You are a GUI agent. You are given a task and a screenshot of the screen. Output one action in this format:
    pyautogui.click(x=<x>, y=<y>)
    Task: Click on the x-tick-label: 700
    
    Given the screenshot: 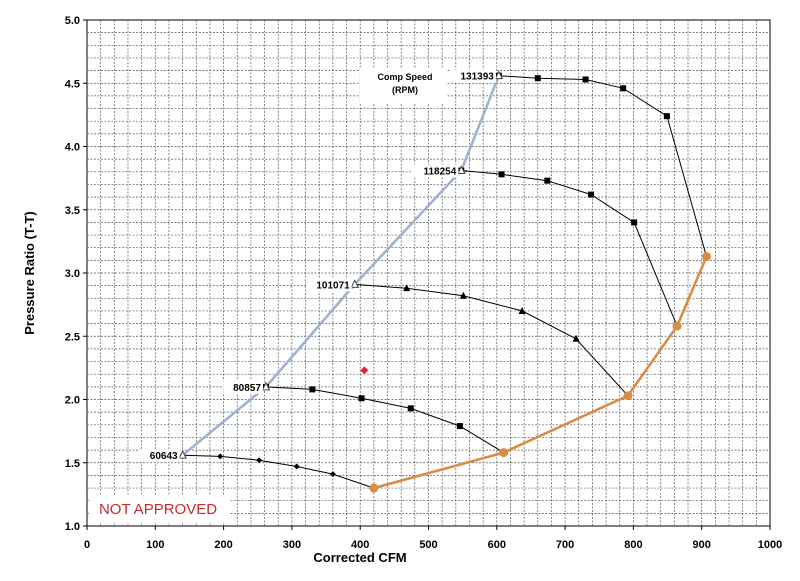 What is the action you would take?
    pyautogui.click(x=565, y=545)
    